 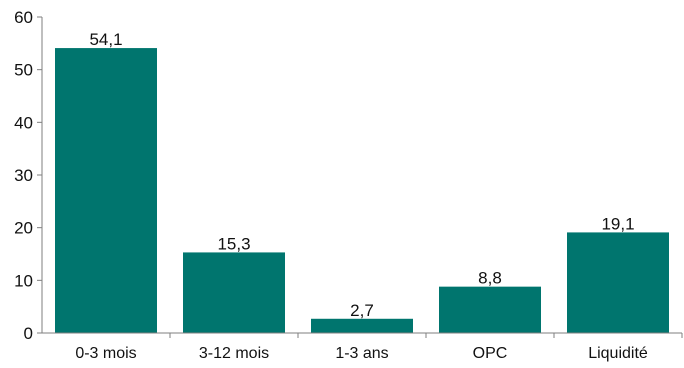 I want to click on y-tick-label: 0, so click(x=28, y=333).